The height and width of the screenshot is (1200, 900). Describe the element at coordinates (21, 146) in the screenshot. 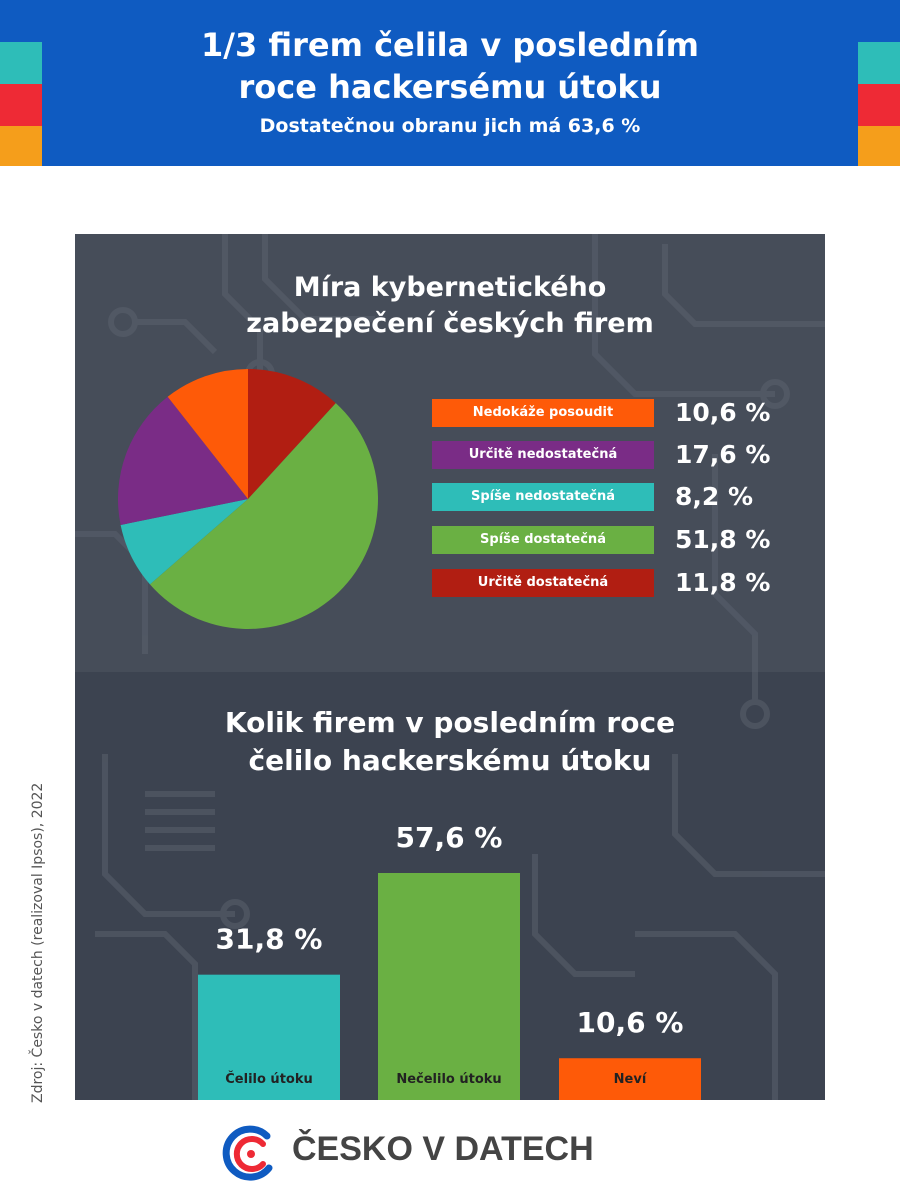

I see `stripe-orange-left` at that location.